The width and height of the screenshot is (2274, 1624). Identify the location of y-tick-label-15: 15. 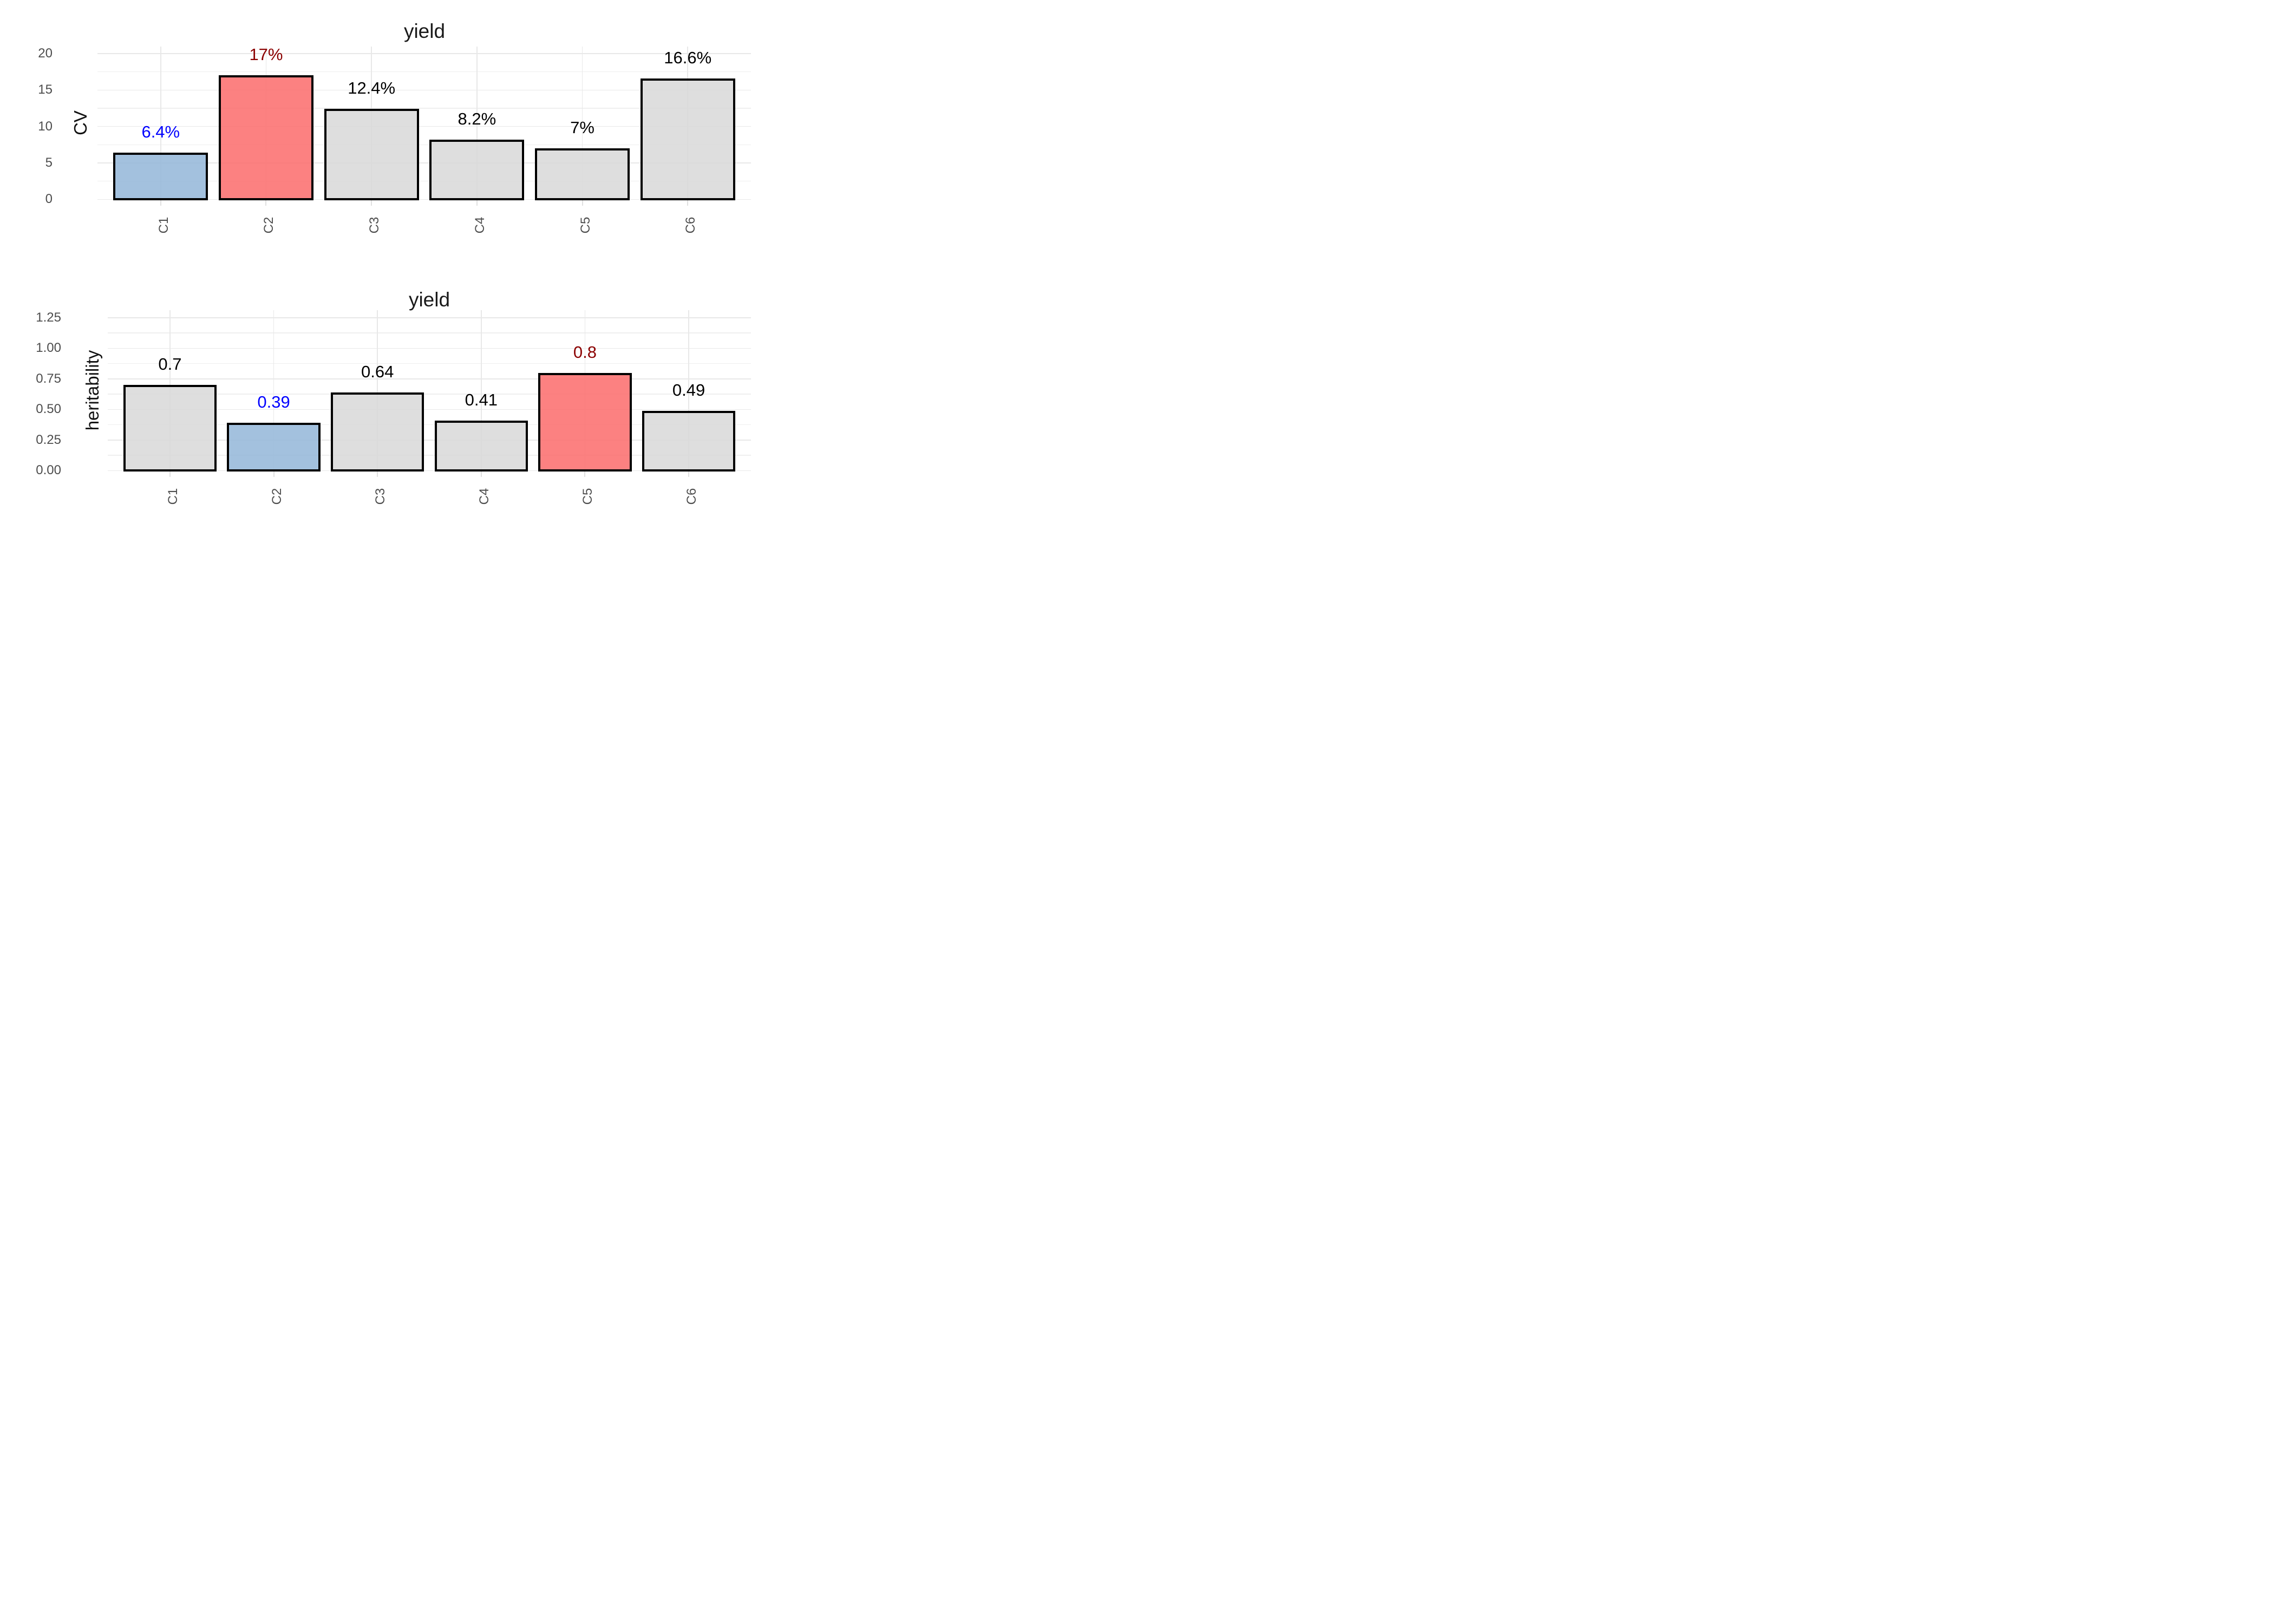
(46, 89).